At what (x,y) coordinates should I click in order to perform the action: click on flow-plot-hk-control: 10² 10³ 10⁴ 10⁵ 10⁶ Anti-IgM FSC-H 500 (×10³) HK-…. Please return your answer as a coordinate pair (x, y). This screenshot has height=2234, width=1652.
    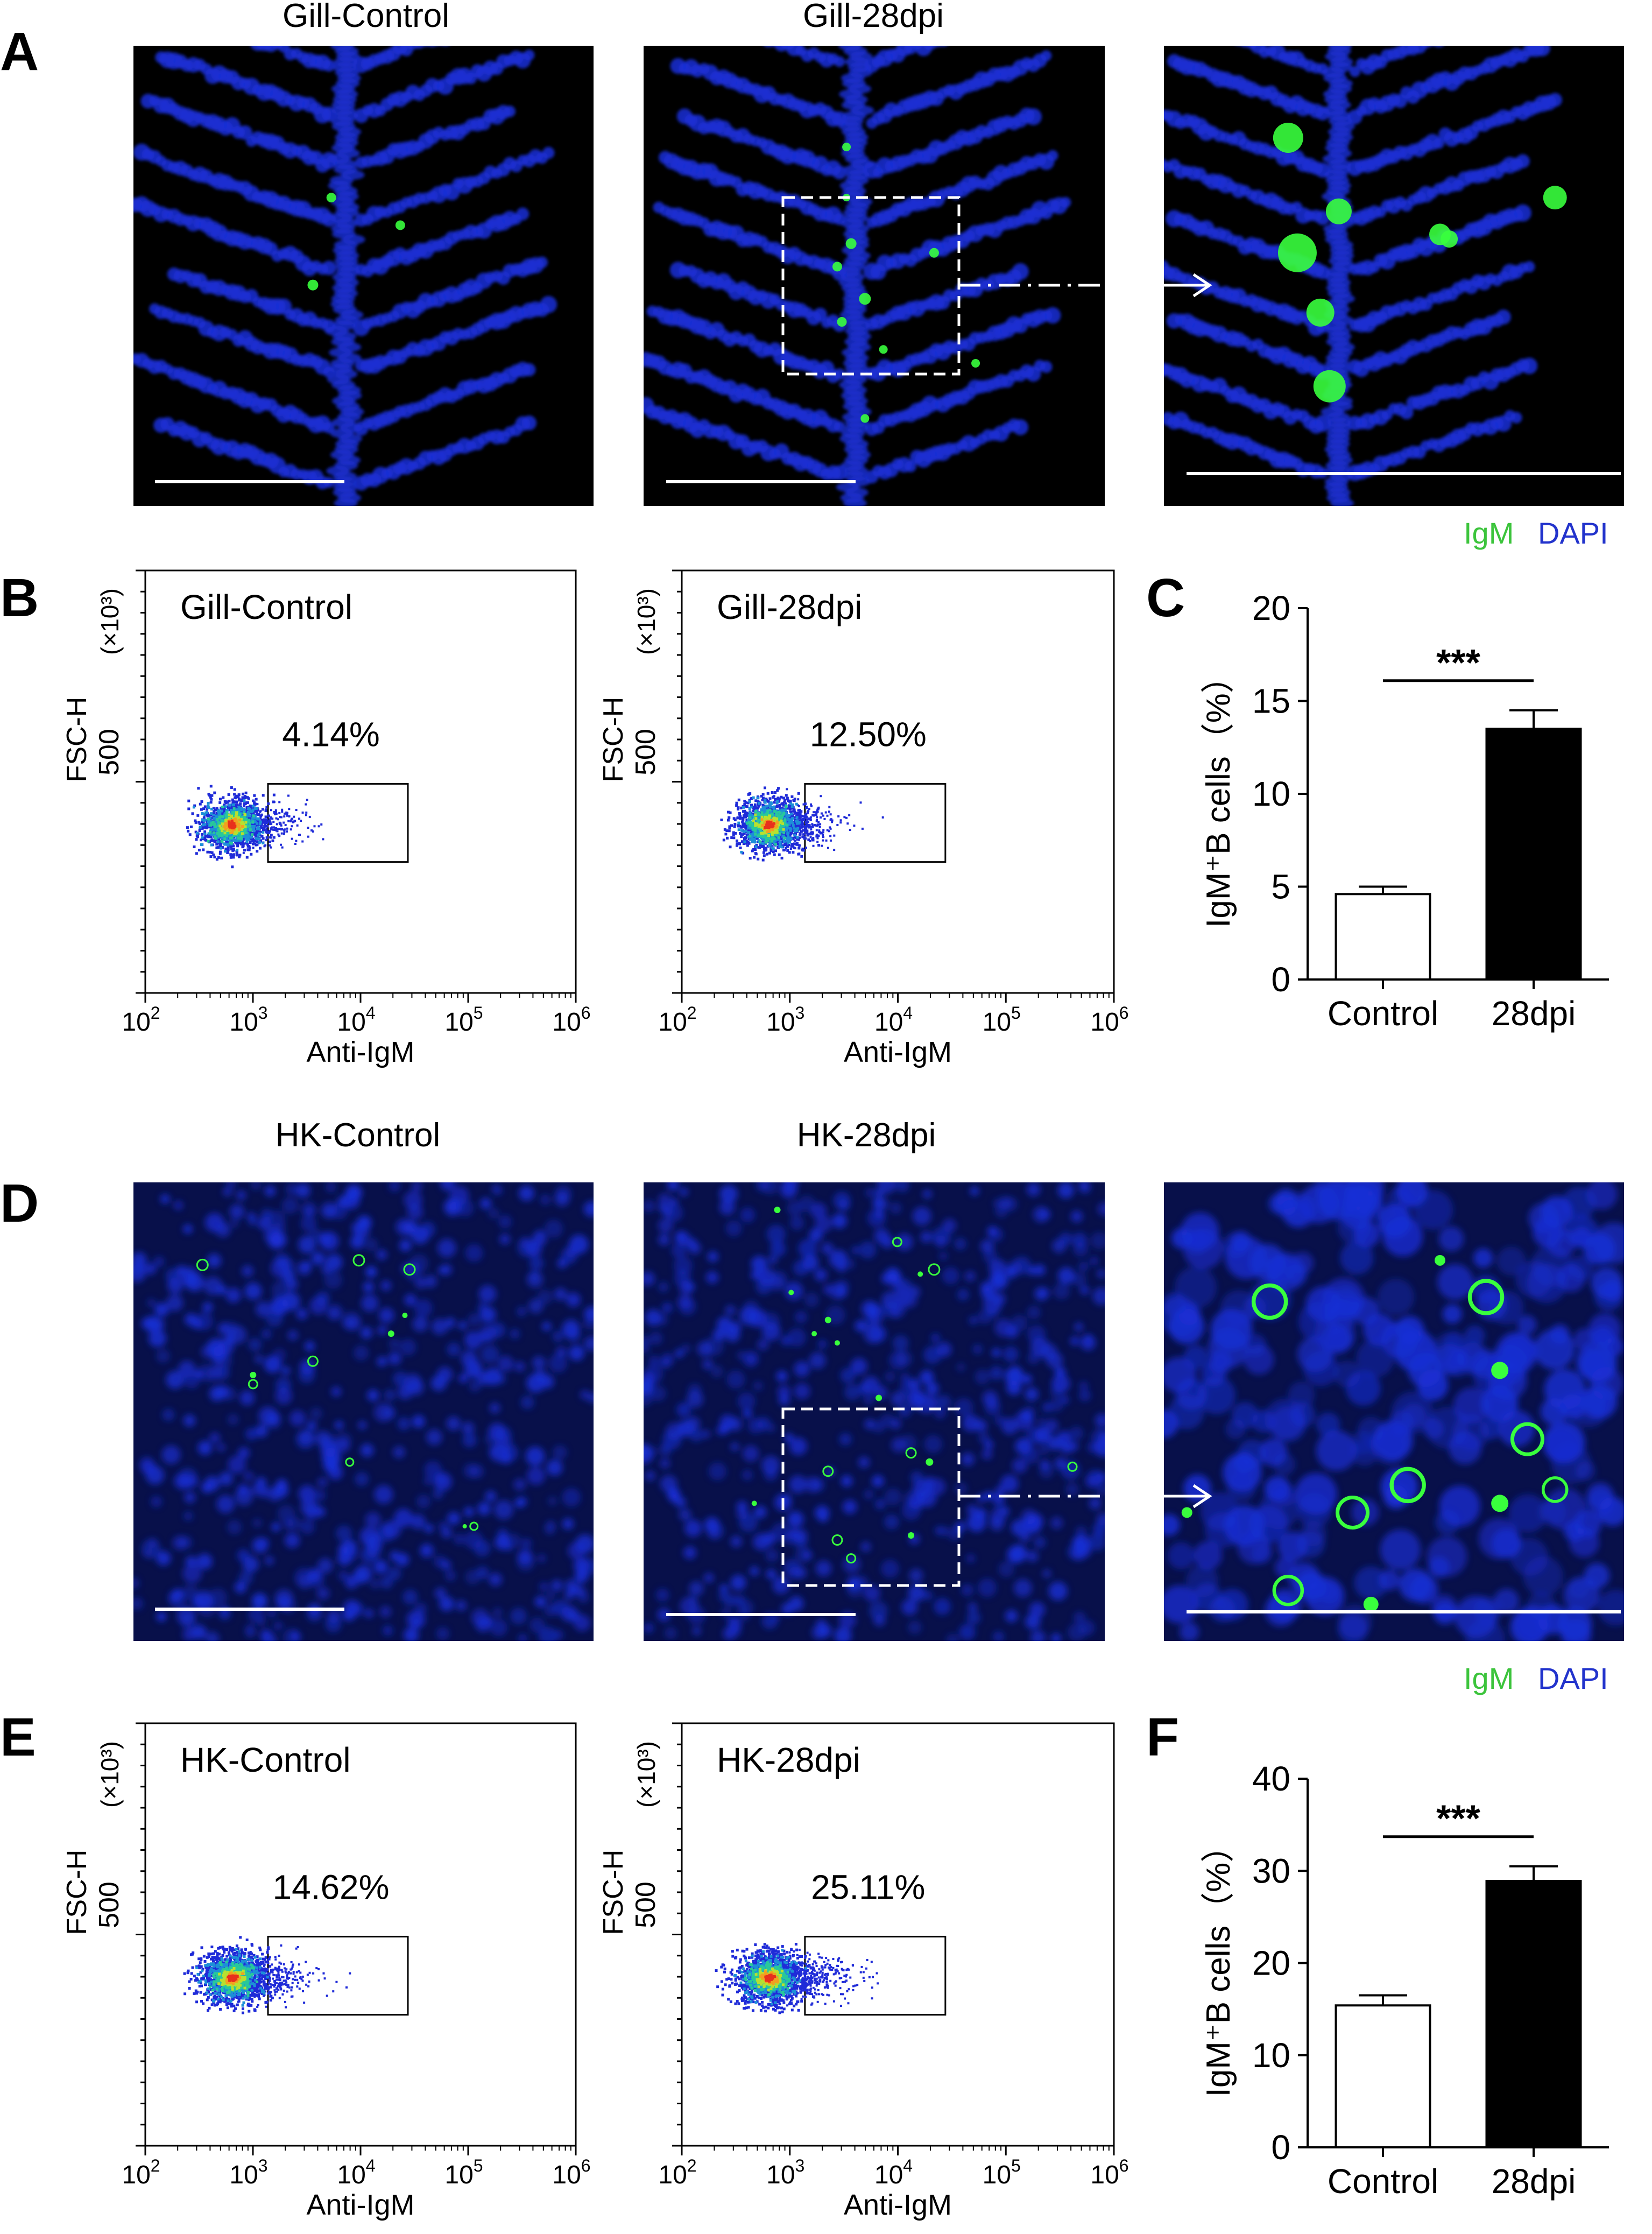
    Looking at the image, I should click on (326, 1971).